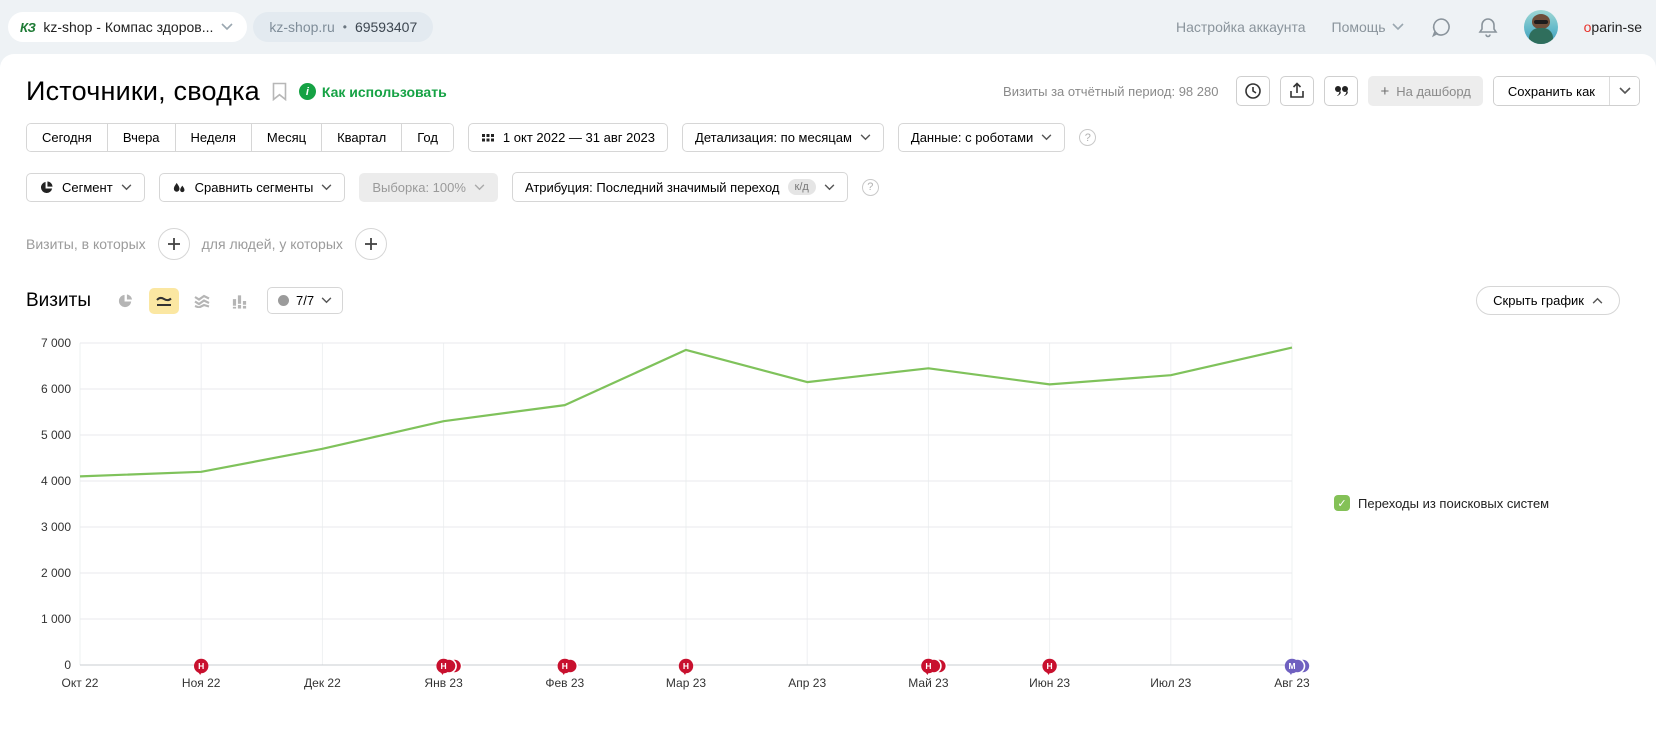 The image size is (1656, 733). I want to click on add-visit-condition-button, so click(173, 244).